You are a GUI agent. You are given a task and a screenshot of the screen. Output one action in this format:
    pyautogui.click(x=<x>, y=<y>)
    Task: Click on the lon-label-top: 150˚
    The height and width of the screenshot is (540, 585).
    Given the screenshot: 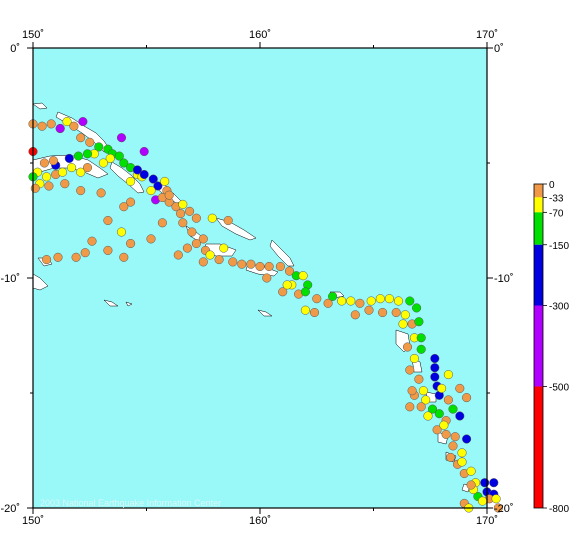 What is the action you would take?
    pyautogui.click(x=33, y=35)
    